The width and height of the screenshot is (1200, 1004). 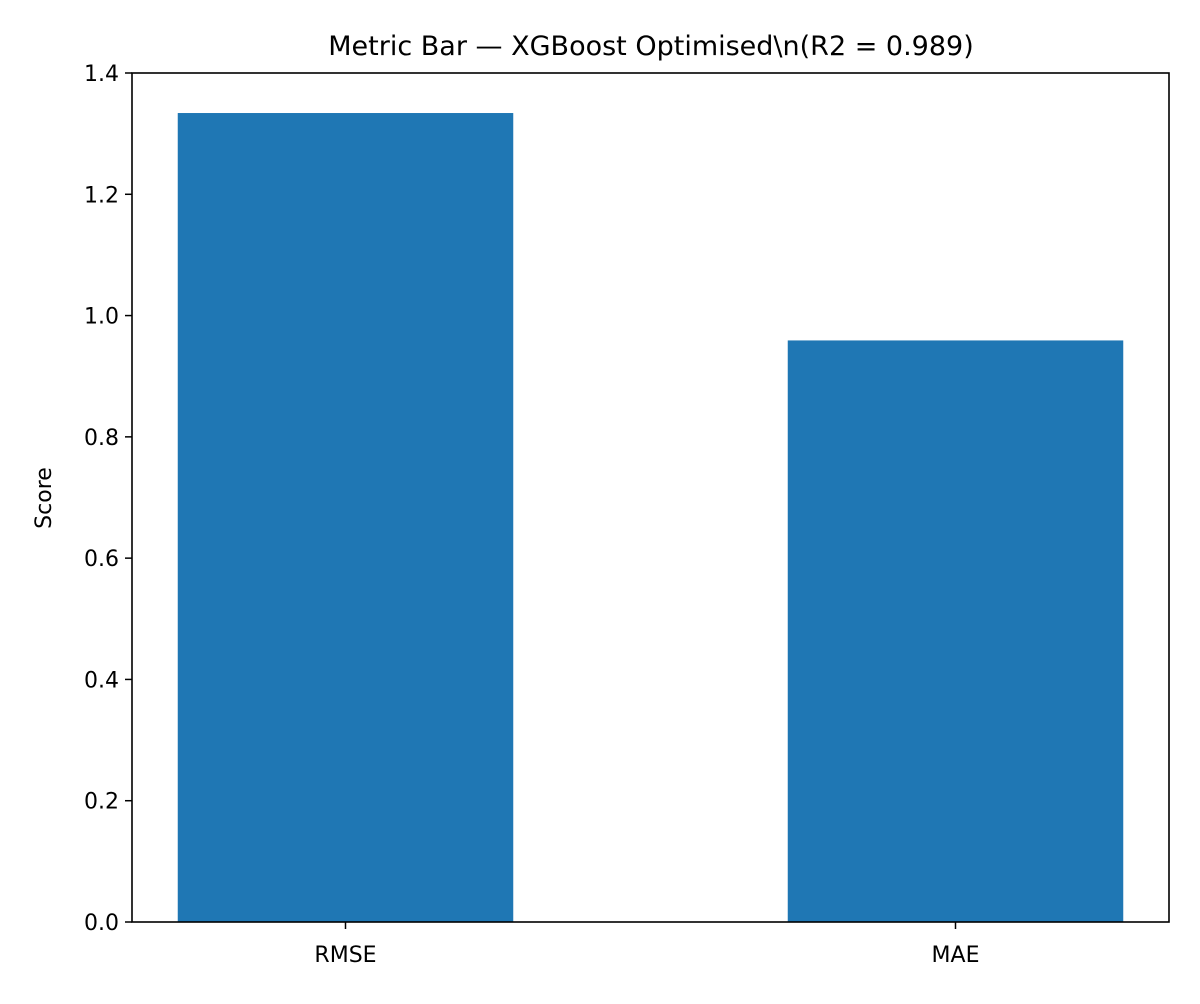 What do you see at coordinates (101, 195) in the screenshot?
I see `y-tick-label: 1.2` at bounding box center [101, 195].